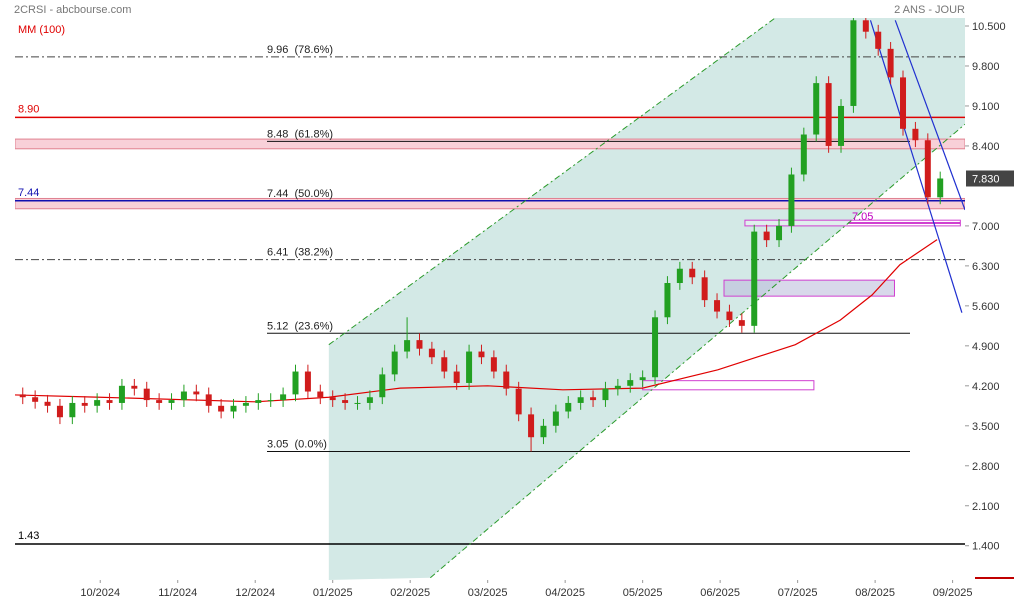  I want to click on x-tick-label: 05/2025, so click(643, 593).